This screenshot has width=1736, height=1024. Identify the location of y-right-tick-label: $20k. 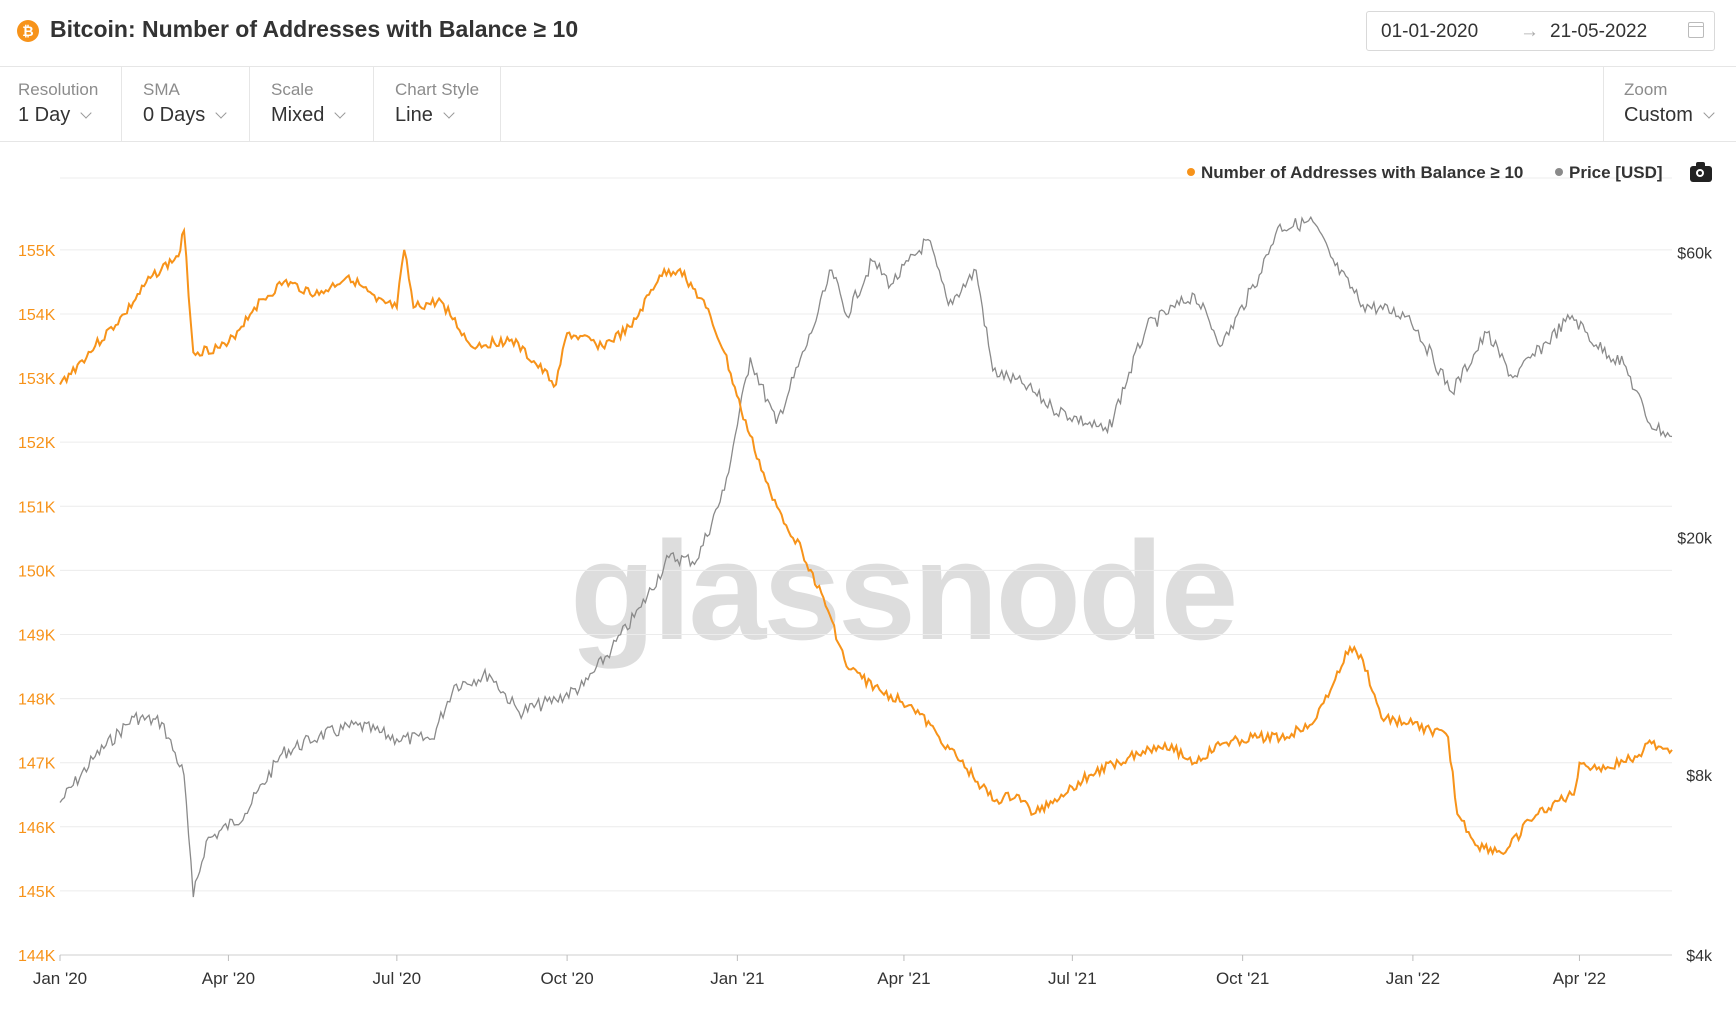
(1695, 538).